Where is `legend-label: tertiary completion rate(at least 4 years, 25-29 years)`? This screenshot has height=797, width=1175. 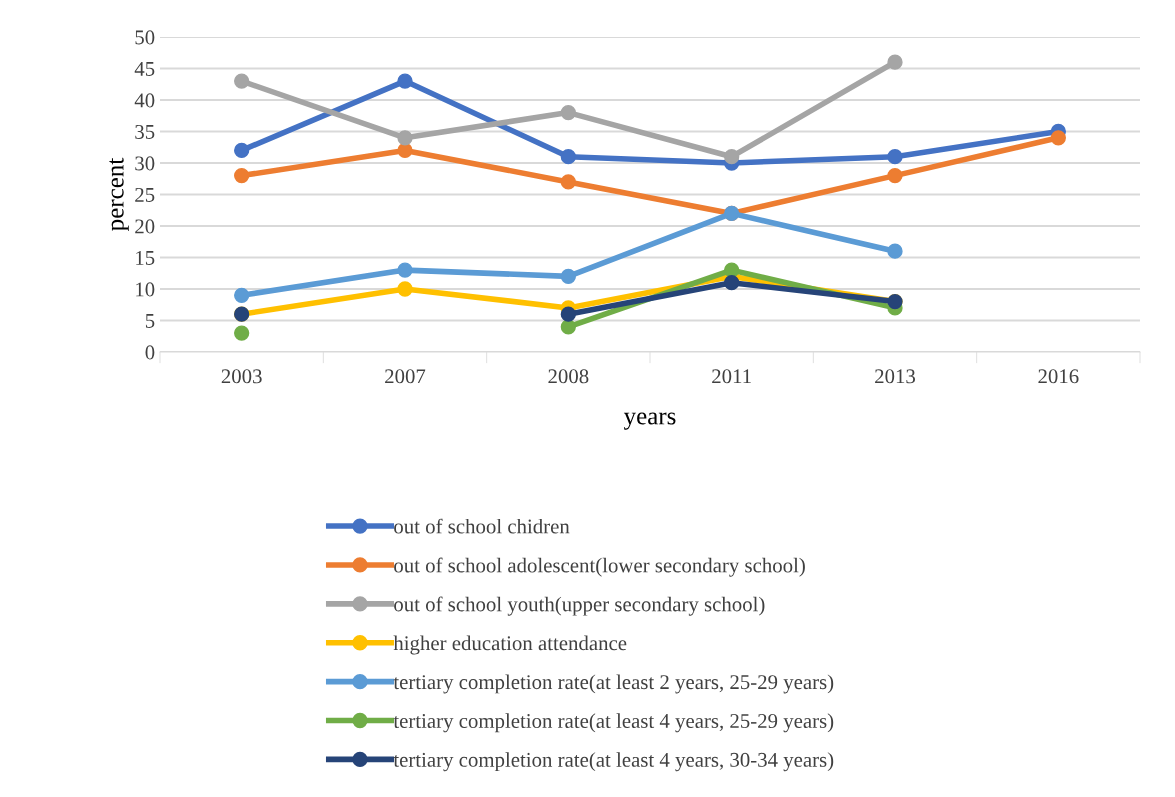 legend-label: tertiary completion rate(at least 4 years, 25-29 years) is located at coordinates (613, 723).